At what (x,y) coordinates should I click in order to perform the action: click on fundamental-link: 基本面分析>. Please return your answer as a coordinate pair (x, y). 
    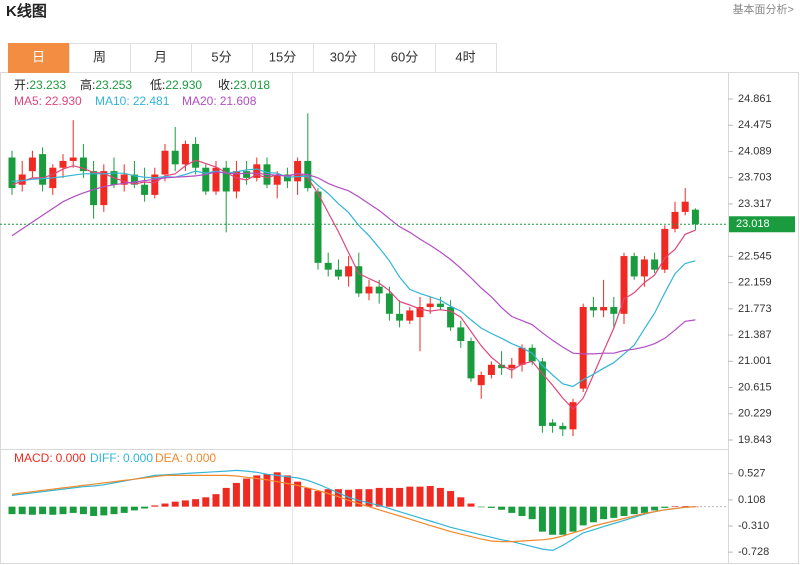
    Looking at the image, I should click on (763, 9).